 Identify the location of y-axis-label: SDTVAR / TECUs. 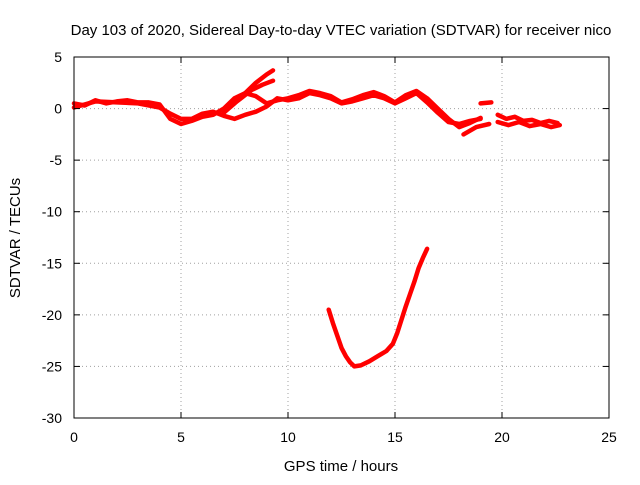
(15, 238).